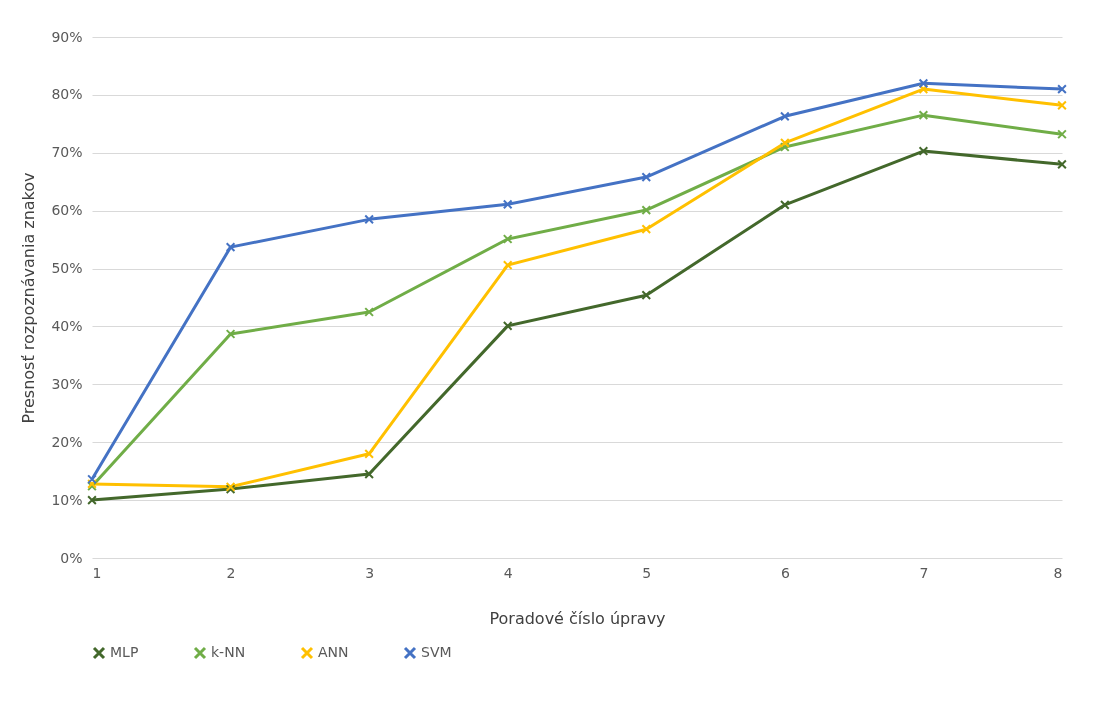 The height and width of the screenshot is (709, 1119). I want to click on legend-label: SVM, so click(436, 652).